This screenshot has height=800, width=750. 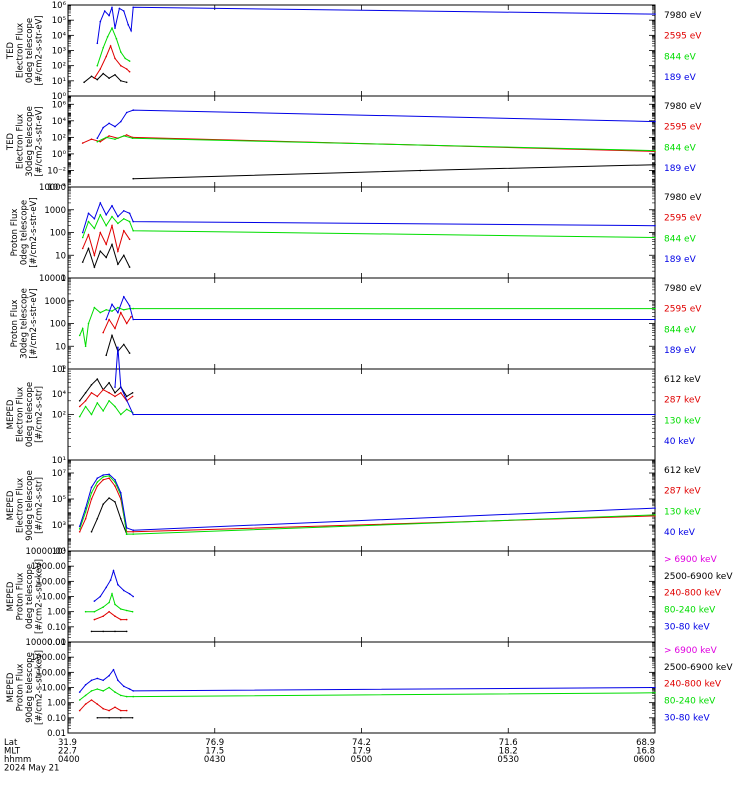 I want to click on y-axis-label: 30deg telescope, so click(x=30, y=141).